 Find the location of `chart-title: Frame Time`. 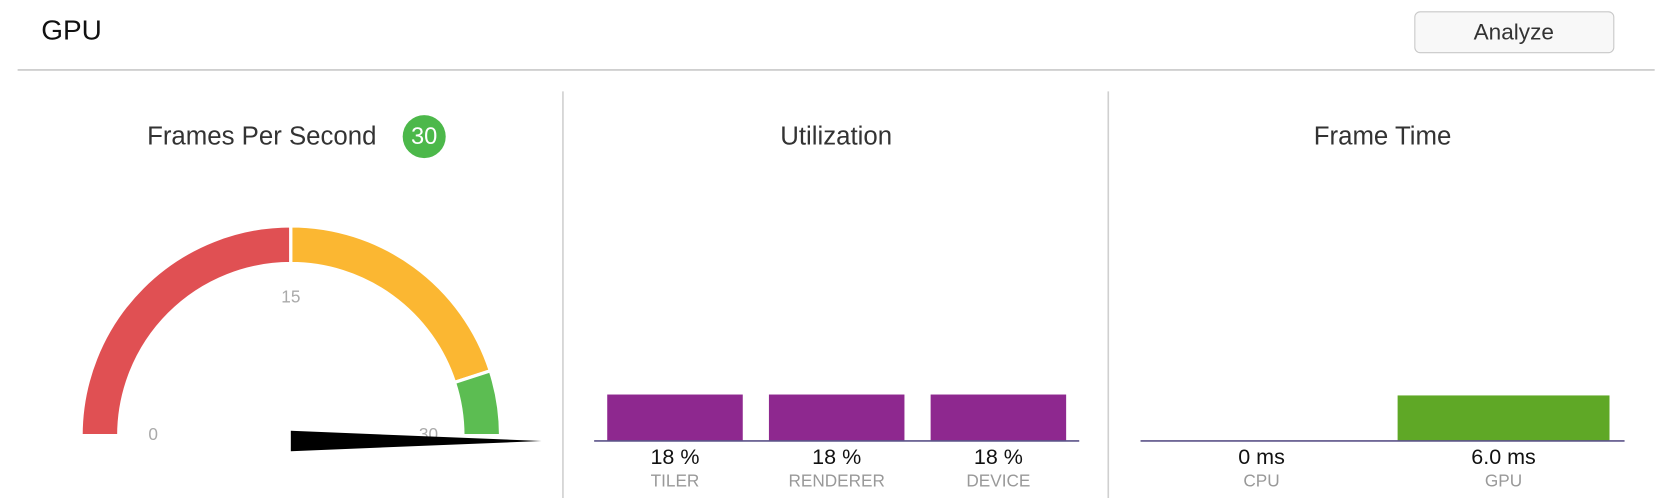

chart-title: Frame Time is located at coordinates (1383, 136).